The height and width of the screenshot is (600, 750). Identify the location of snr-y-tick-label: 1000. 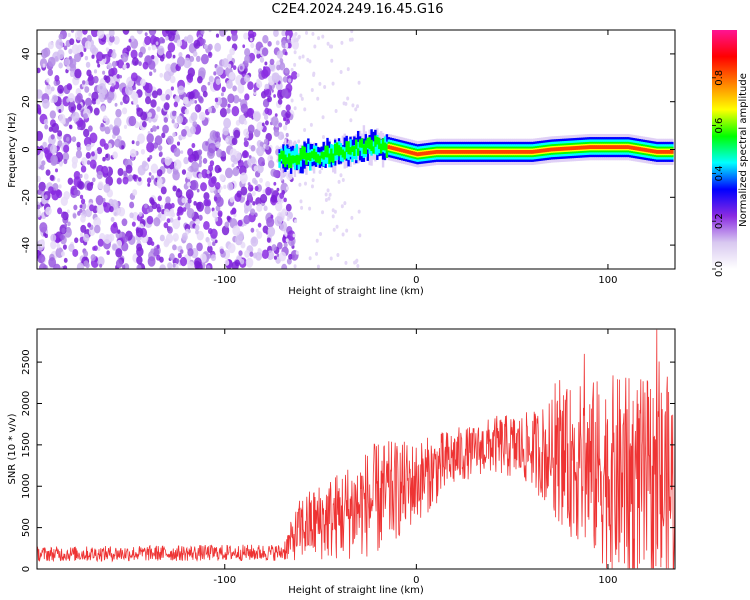
(26, 486).